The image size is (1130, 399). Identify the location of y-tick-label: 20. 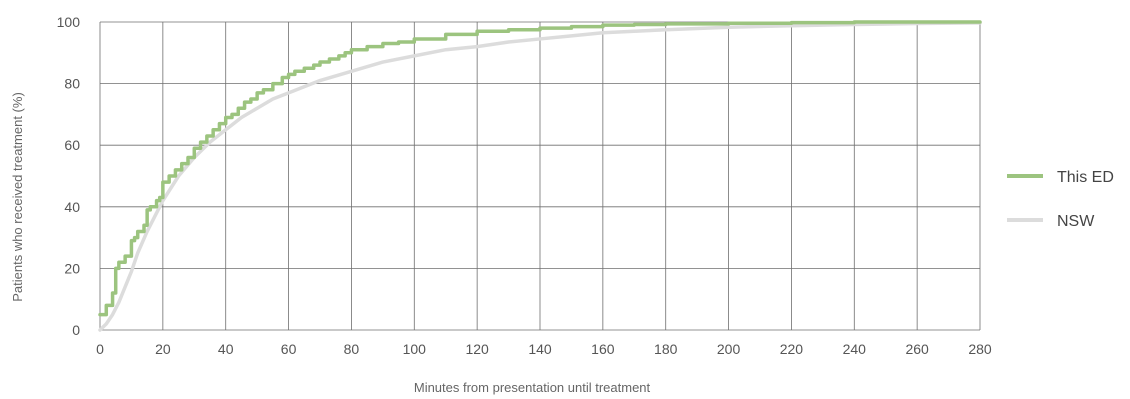
(72, 268).